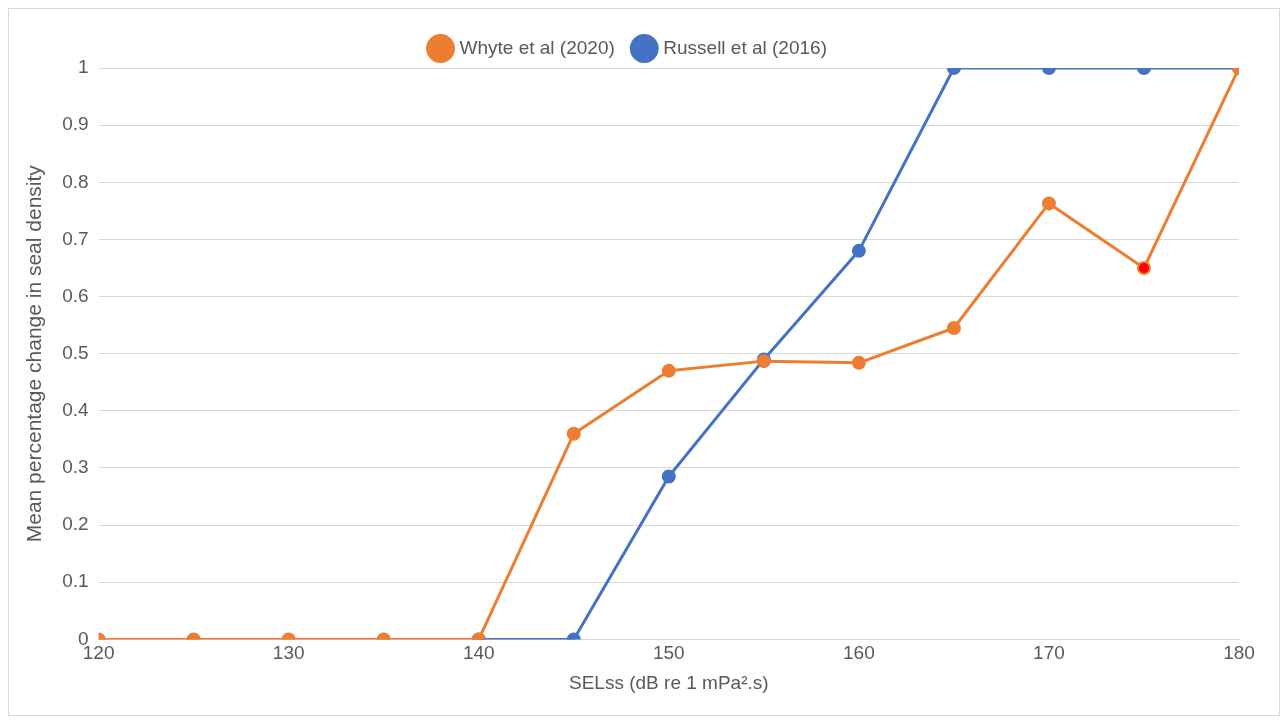 The height and width of the screenshot is (724, 1288). What do you see at coordinates (75, 467) in the screenshot?
I see `y-tick-label: 0.3` at bounding box center [75, 467].